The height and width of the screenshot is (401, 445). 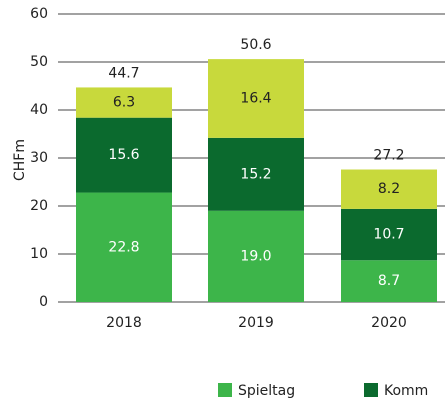 I want to click on data-label: 15.2, so click(x=255, y=174).